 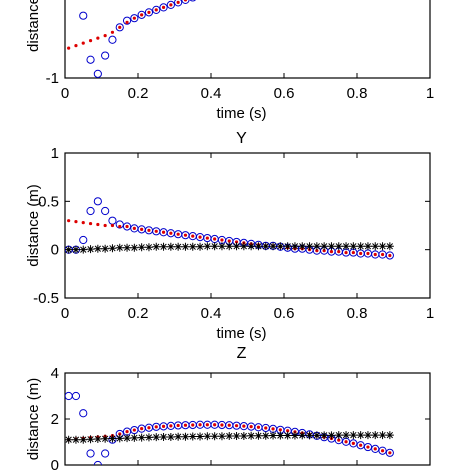 I want to click on y-tick-label: -0.5, so click(x=46, y=298).